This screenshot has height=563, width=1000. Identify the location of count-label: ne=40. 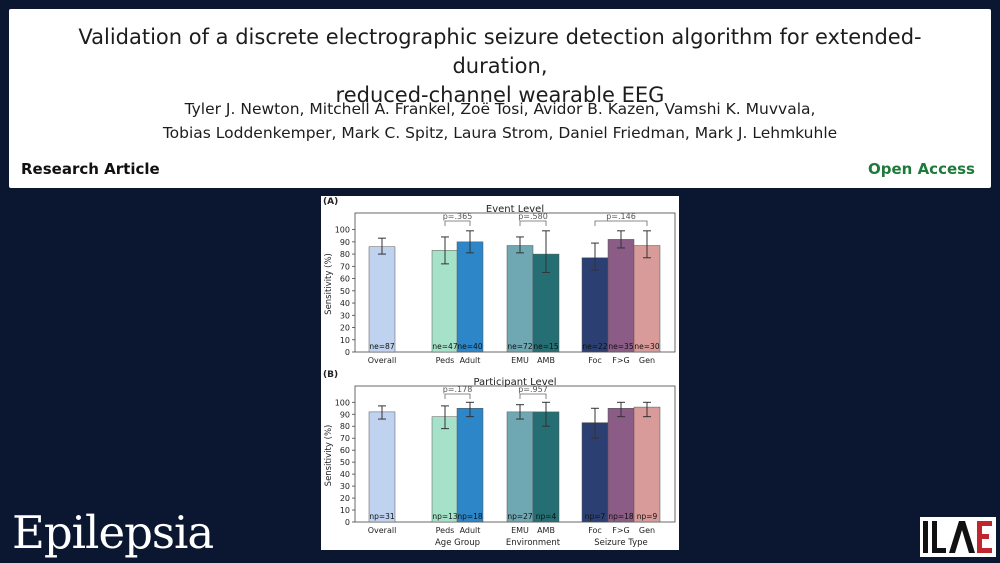
(469, 346).